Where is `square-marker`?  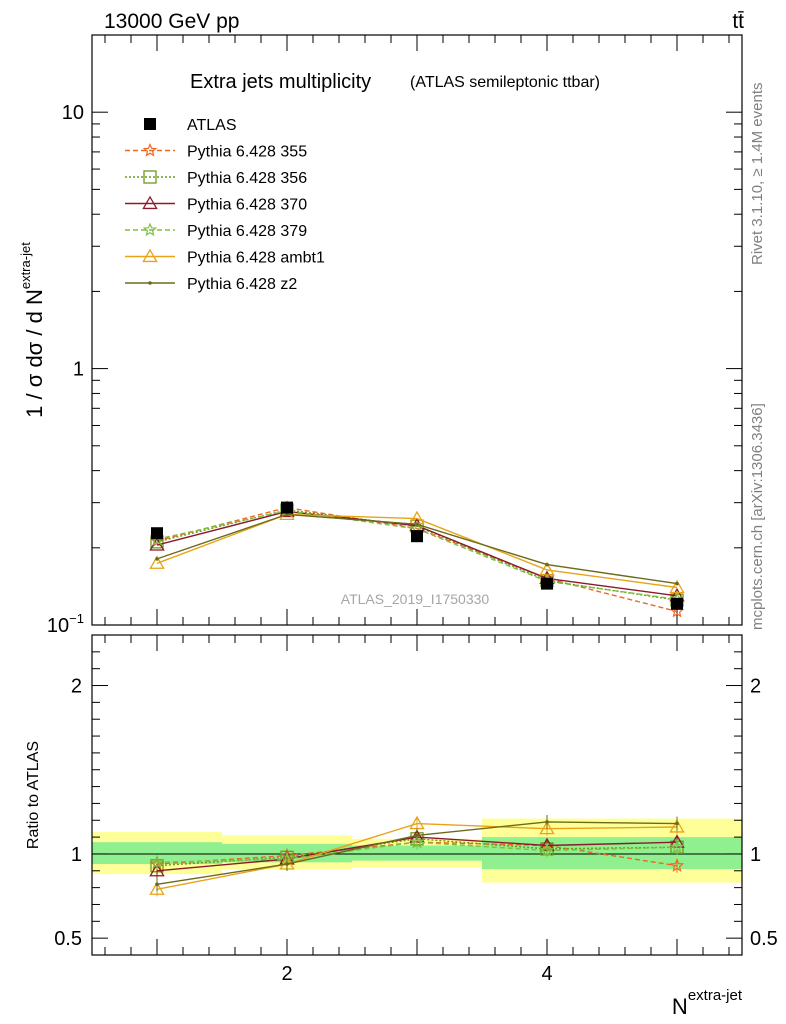 square-marker is located at coordinates (150, 177).